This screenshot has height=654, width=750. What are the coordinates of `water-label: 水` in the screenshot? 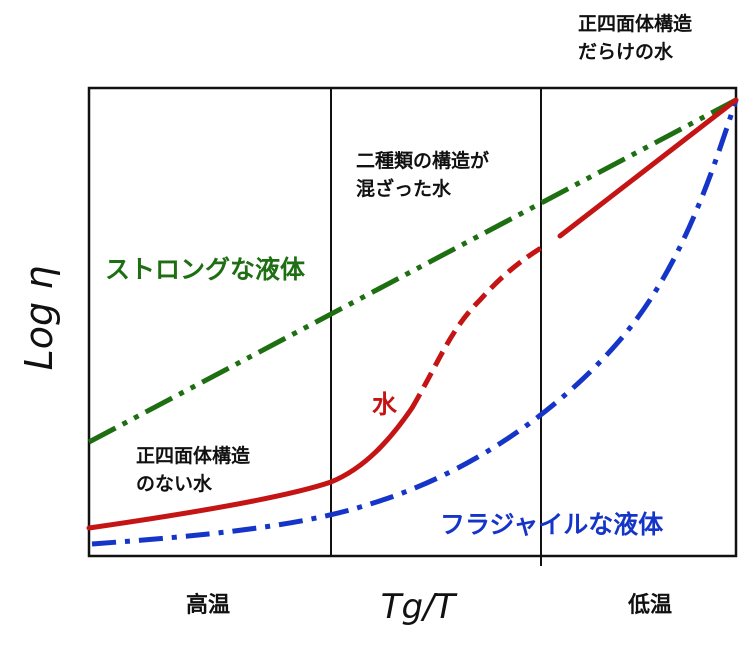 It's located at (385, 404).